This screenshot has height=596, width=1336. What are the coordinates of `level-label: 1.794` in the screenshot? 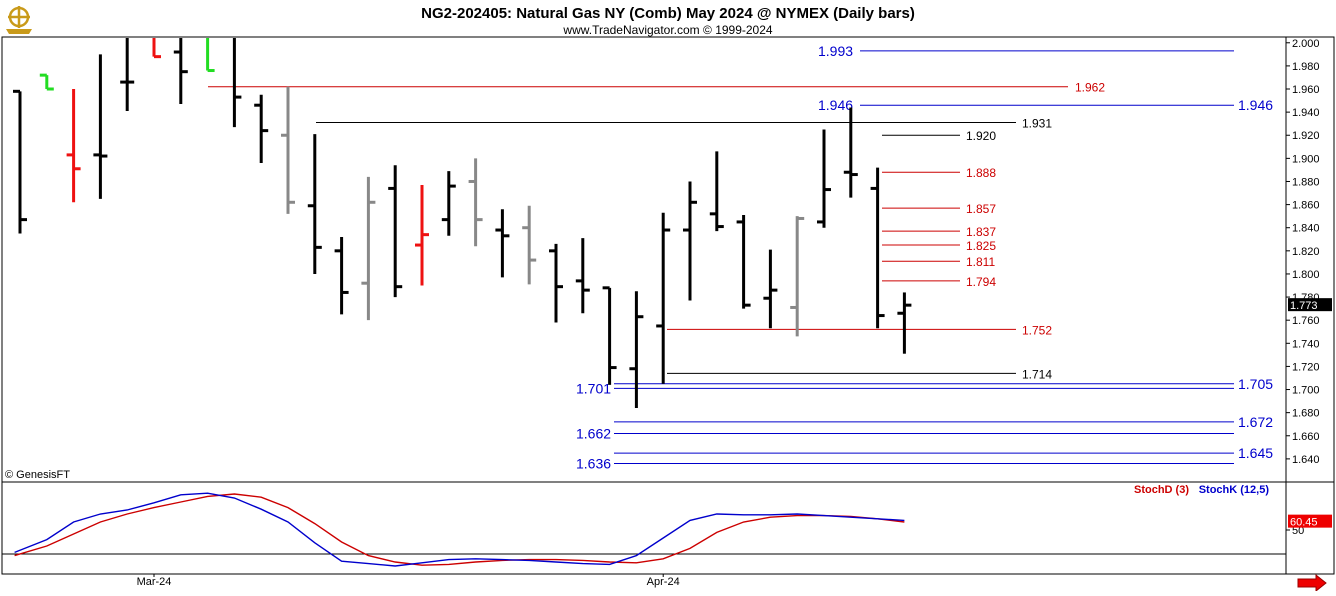 It's located at (981, 282).